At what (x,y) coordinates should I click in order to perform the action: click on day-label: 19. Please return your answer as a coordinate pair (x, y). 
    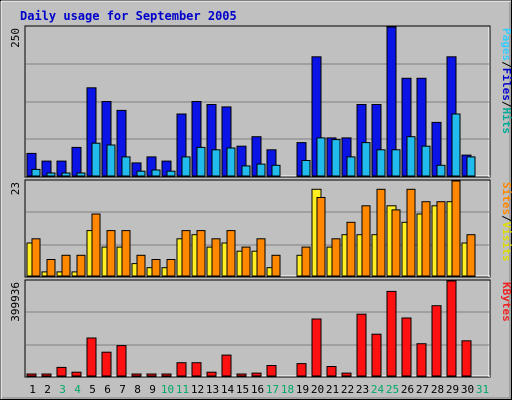
    Looking at the image, I should click on (302, 389).